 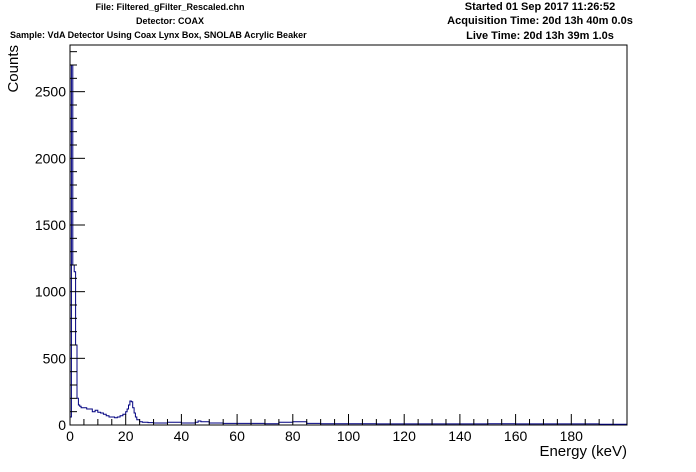 What do you see at coordinates (70, 436) in the screenshot?
I see `x-tick-label: 0` at bounding box center [70, 436].